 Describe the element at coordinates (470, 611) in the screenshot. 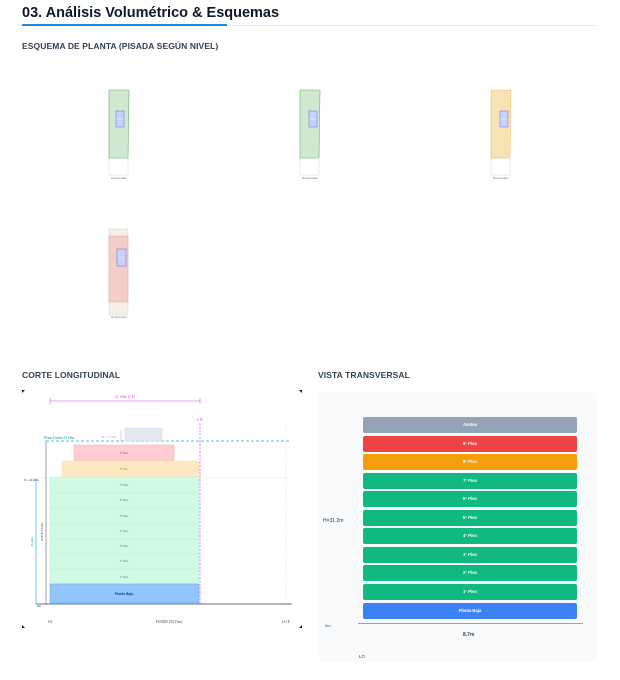

I see `transversal-band-planta-baja: Planta Baja` at that location.